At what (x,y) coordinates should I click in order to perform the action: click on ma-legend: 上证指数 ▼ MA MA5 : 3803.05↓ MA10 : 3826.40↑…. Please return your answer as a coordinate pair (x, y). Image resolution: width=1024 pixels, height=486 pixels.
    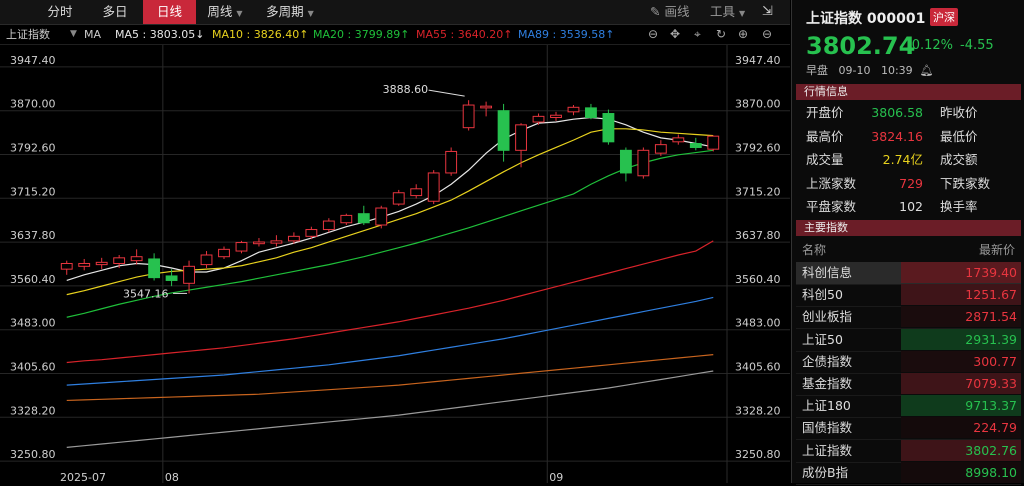
    Looking at the image, I should click on (395, 35).